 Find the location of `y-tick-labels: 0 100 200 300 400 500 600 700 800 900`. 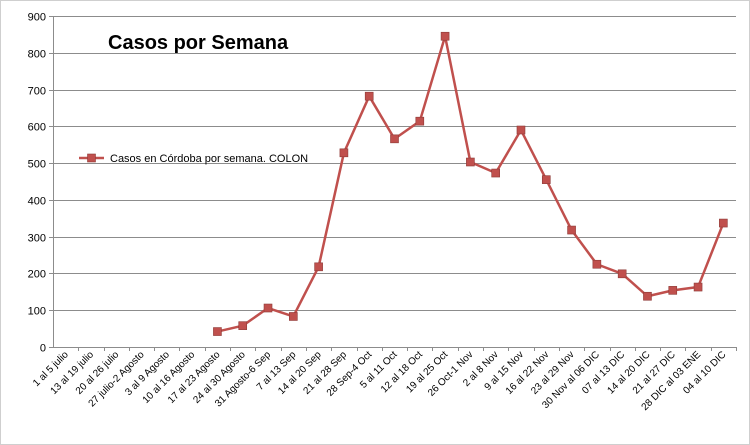

y-tick-labels: 0 100 200 300 400 500 600 700 800 900 is located at coordinates (37, 183).